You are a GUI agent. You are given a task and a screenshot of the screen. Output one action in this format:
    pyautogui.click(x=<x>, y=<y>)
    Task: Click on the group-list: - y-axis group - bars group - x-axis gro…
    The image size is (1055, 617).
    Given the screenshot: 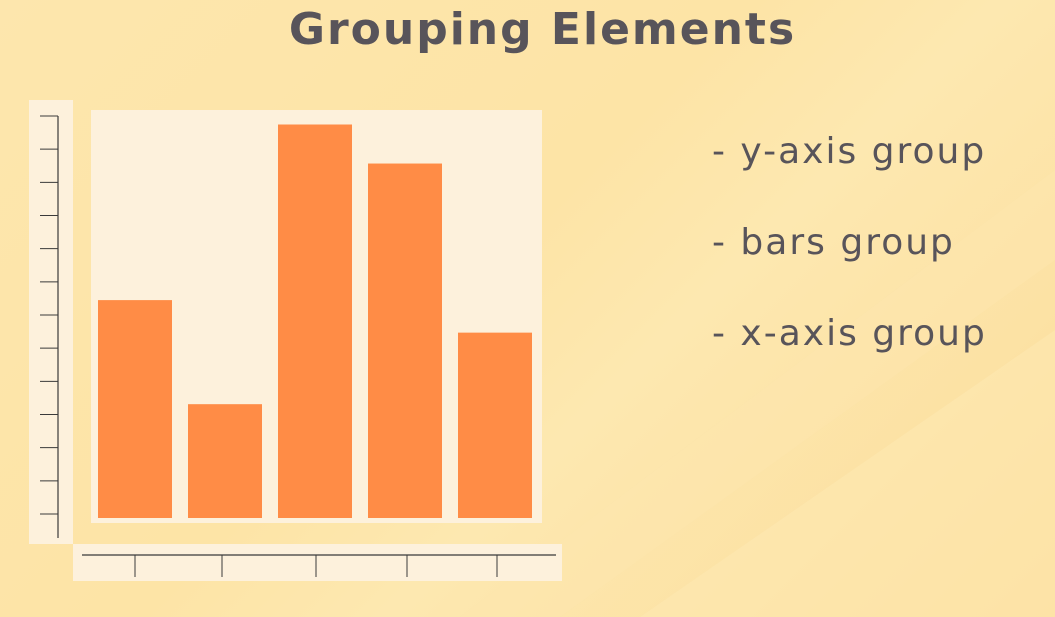 What is the action you would take?
    pyautogui.click(x=849, y=262)
    